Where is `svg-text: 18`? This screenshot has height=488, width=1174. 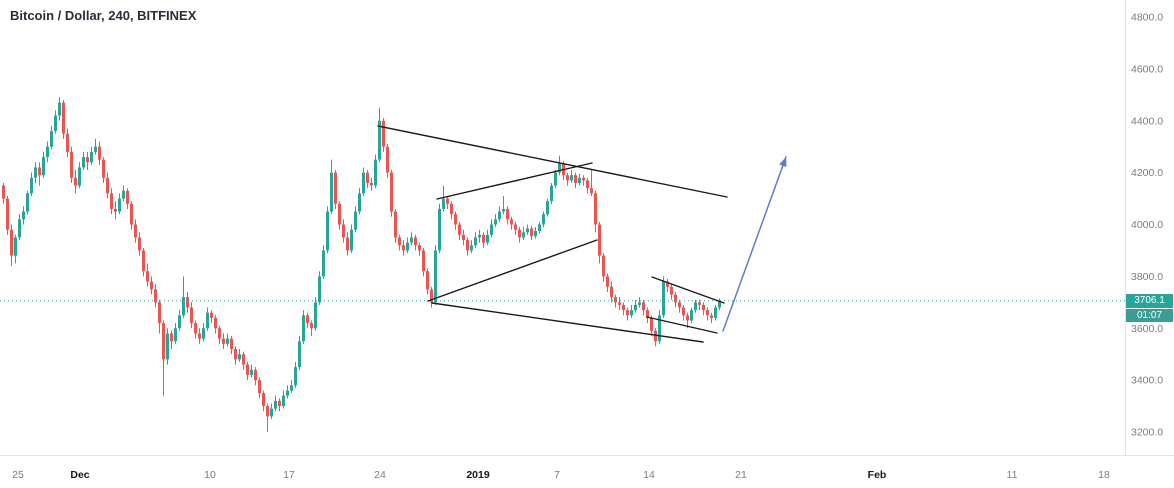
svg-text: 18 is located at coordinates (1104, 475).